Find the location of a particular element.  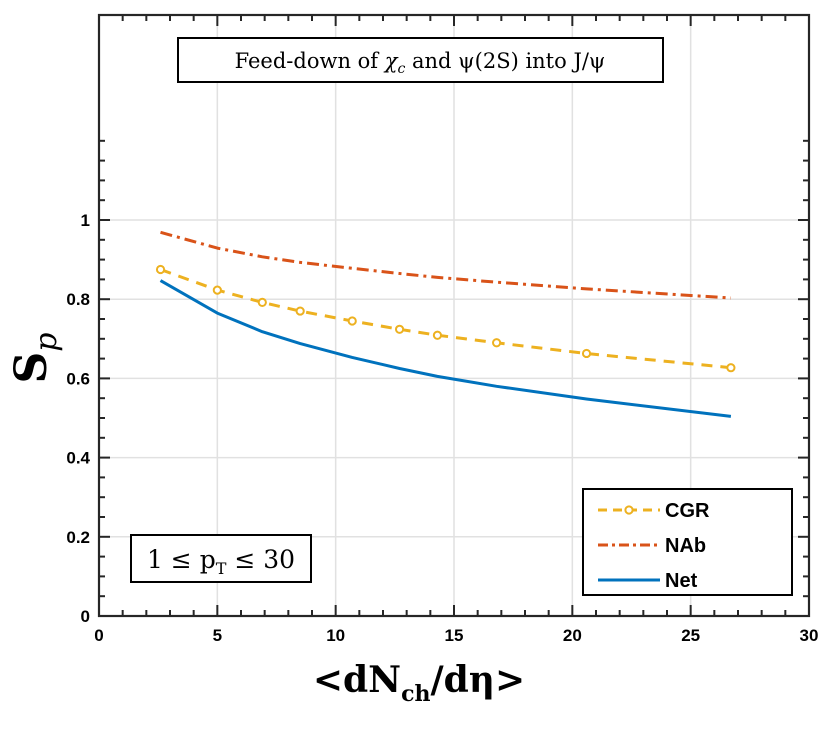

pt-range-box: 1 ≤ pT ≤ 30 is located at coordinates (221, 558).